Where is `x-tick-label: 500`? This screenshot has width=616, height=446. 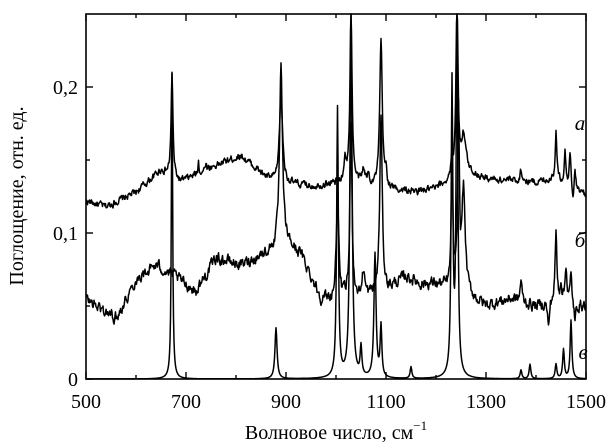 x-tick-label: 500 is located at coordinates (86, 402).